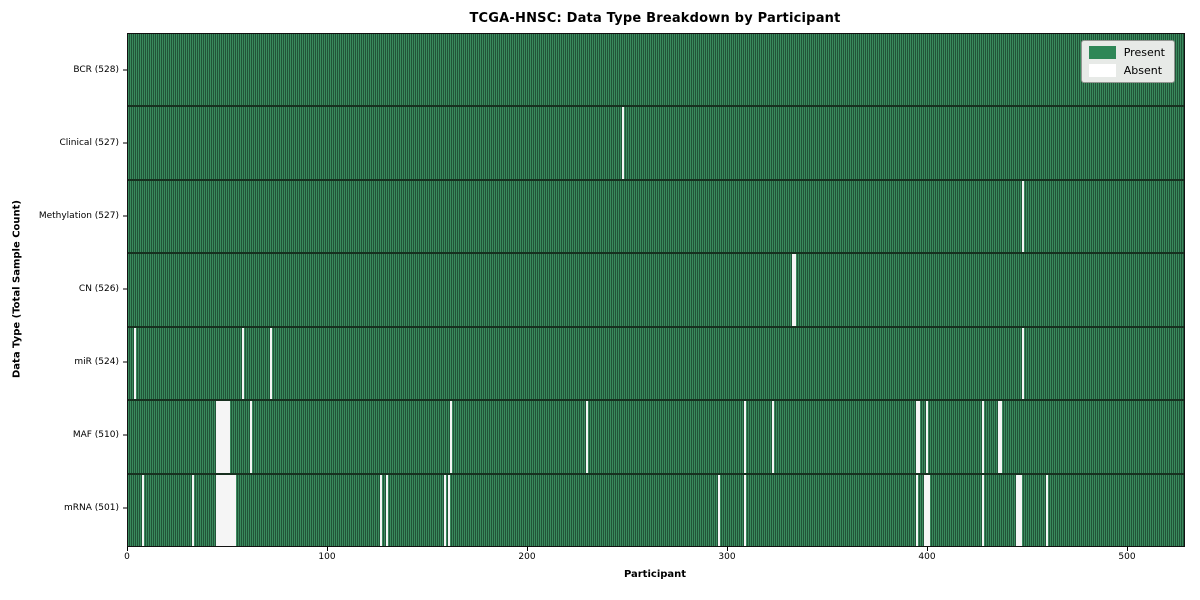 The image size is (1200, 600). I want to click on heatmap-row-methylation, so click(656, 217).